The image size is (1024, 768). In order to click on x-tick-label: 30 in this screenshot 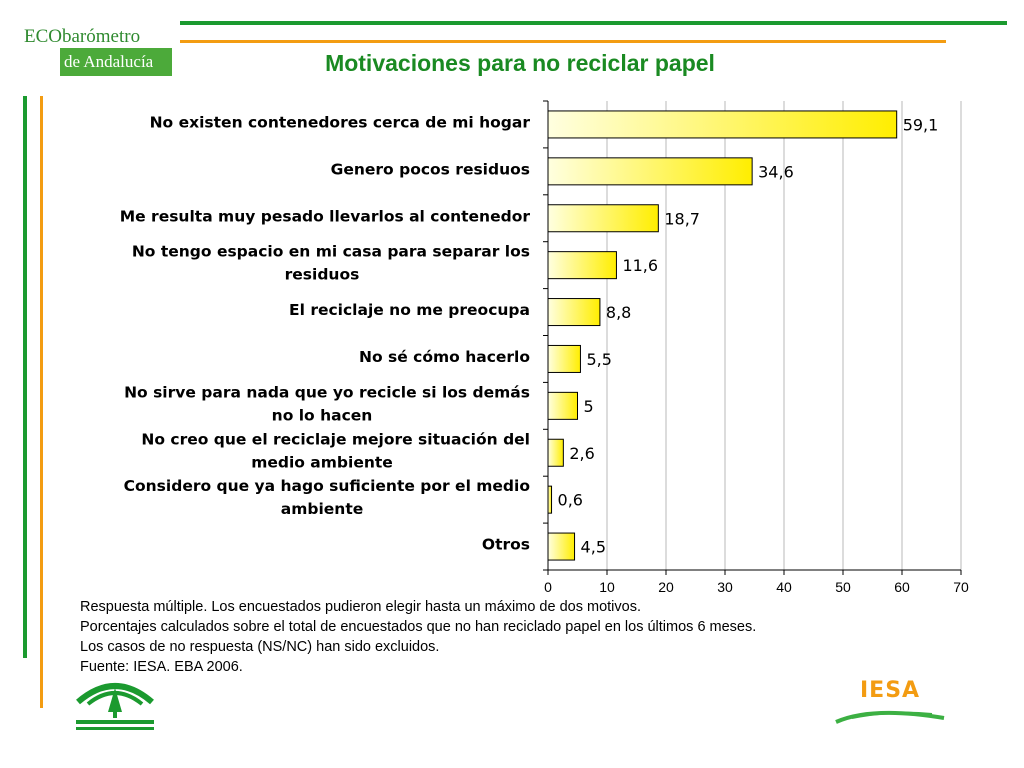, I will do `click(725, 587)`.